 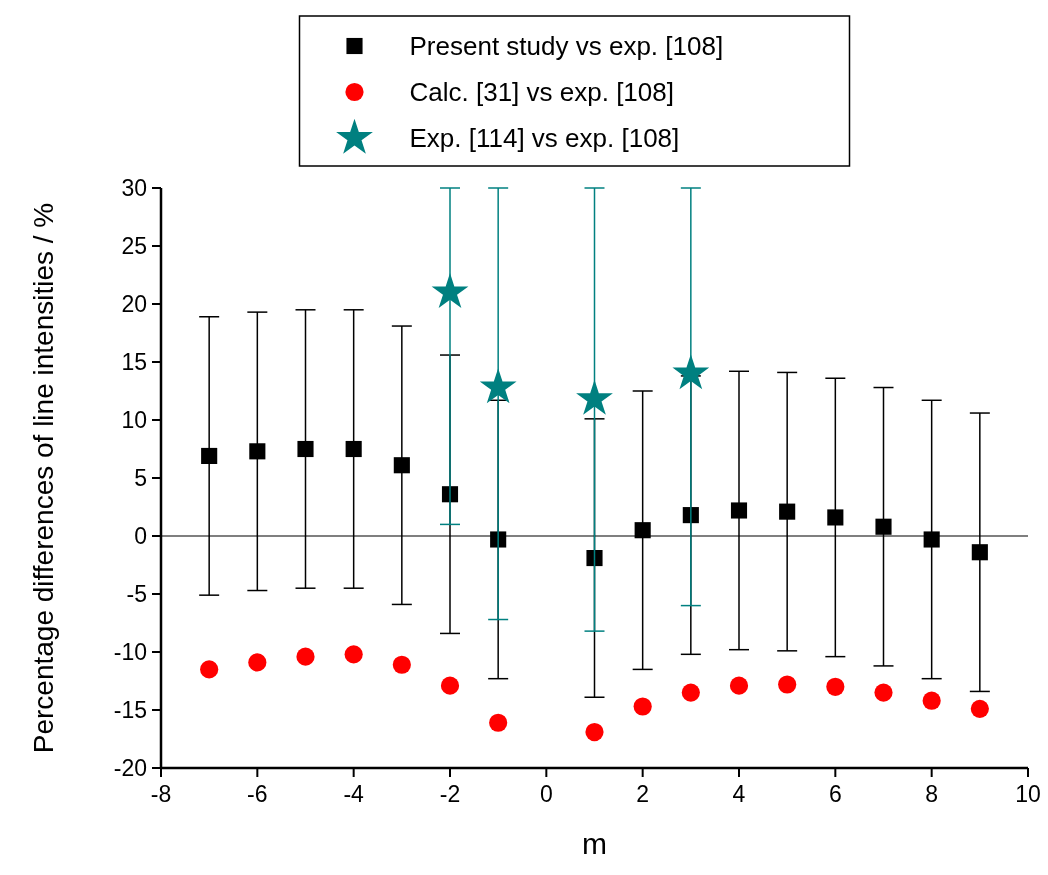 I want to click on x-tick-label: 6, so click(x=835, y=794).